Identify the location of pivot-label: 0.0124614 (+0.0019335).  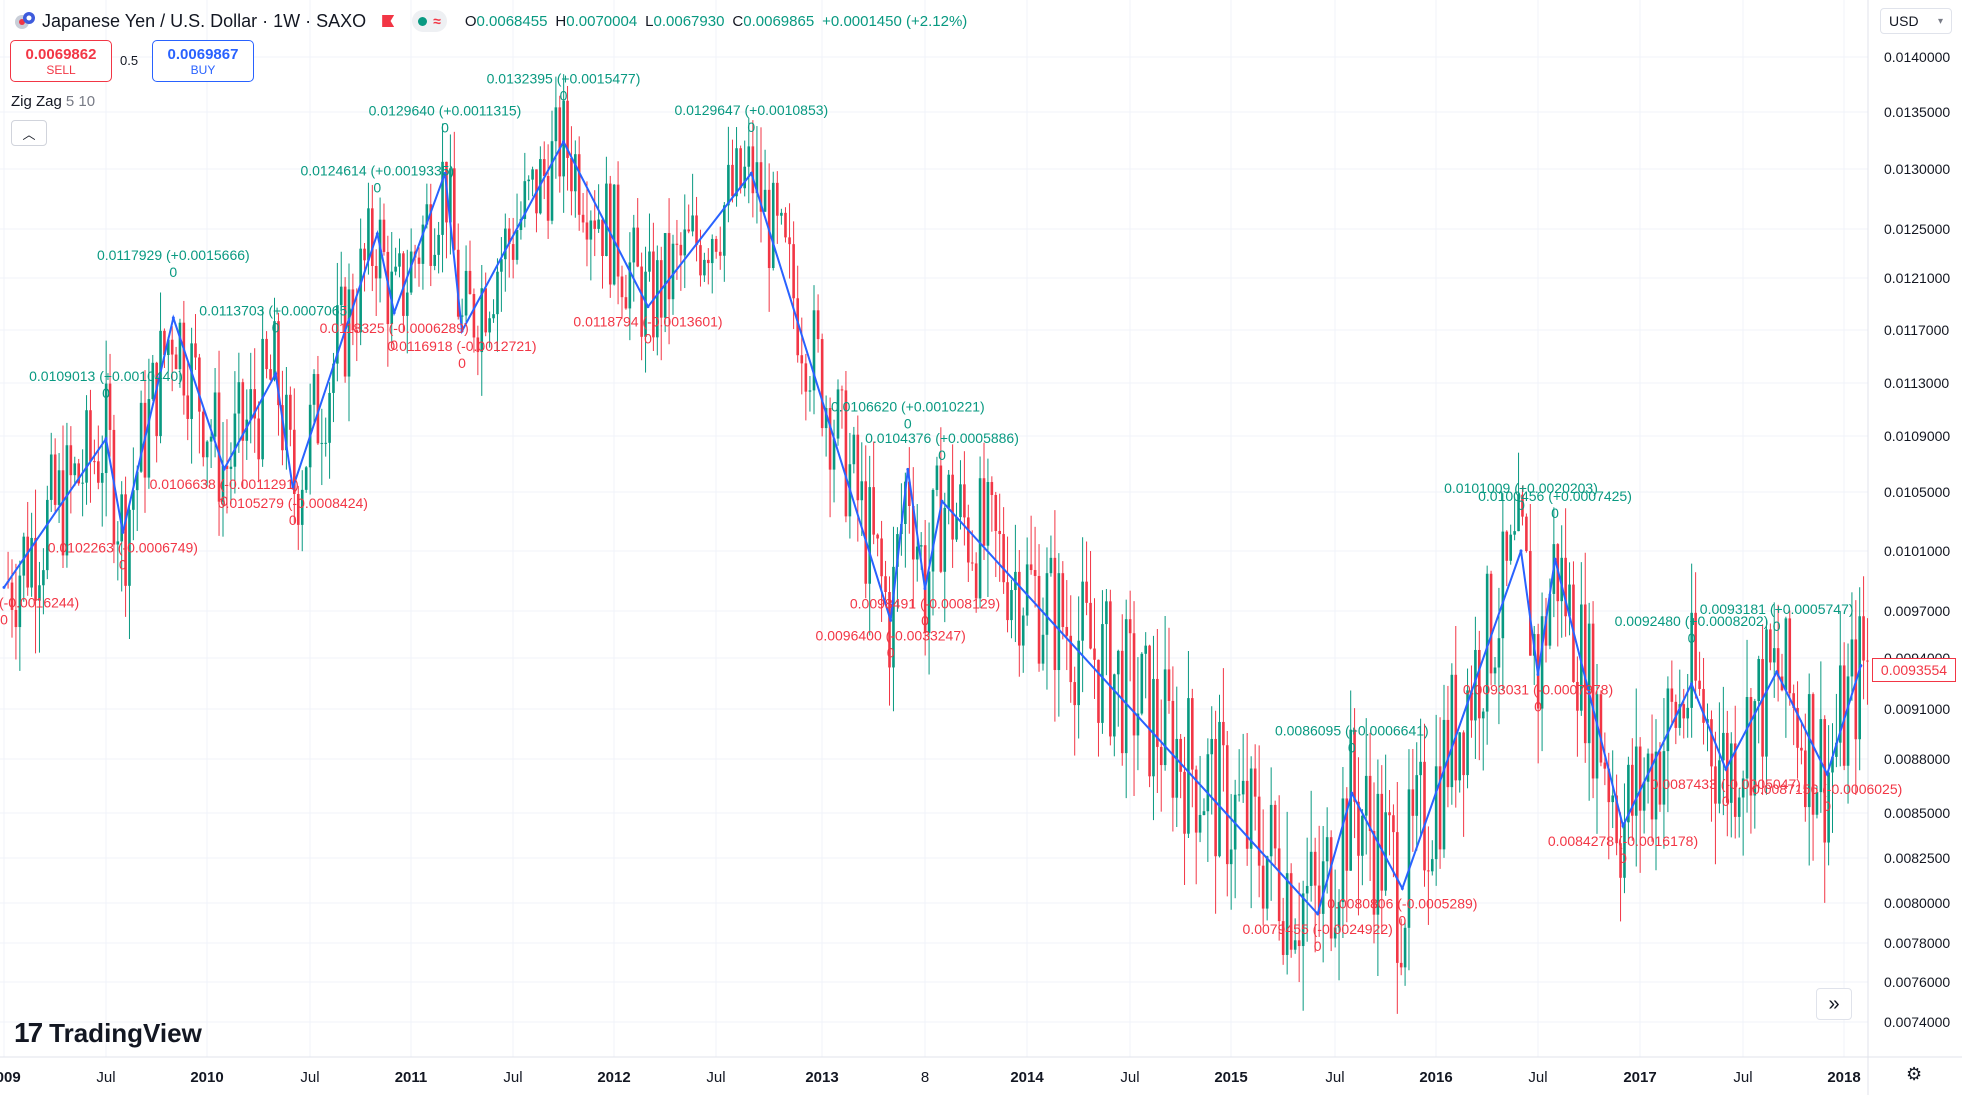
(377, 171).